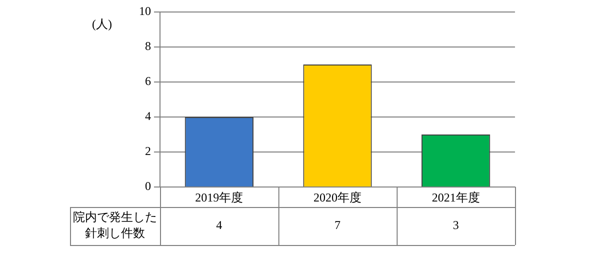  What do you see at coordinates (148, 151) in the screenshot?
I see `y-tick-label: 2` at bounding box center [148, 151].